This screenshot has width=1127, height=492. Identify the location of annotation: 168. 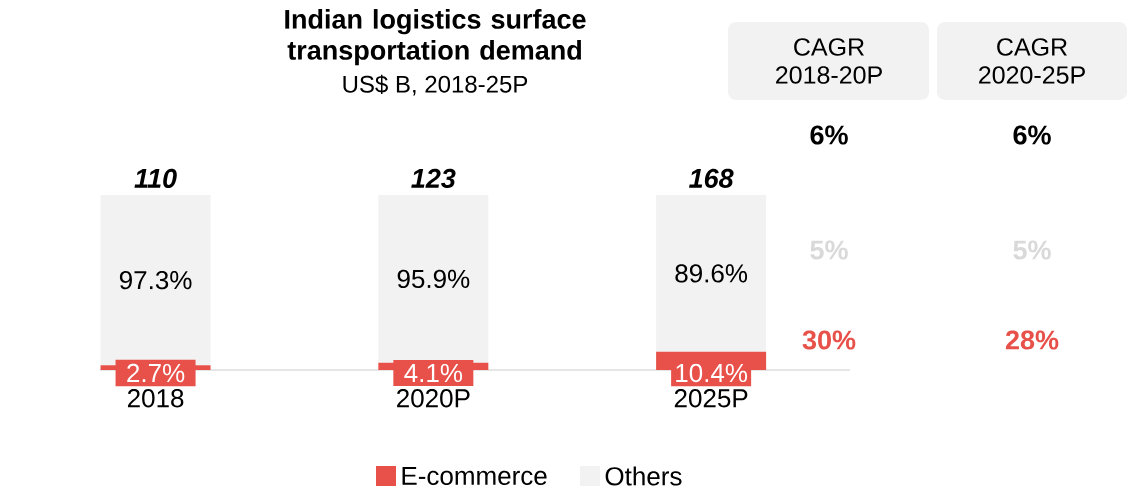
(711, 178).